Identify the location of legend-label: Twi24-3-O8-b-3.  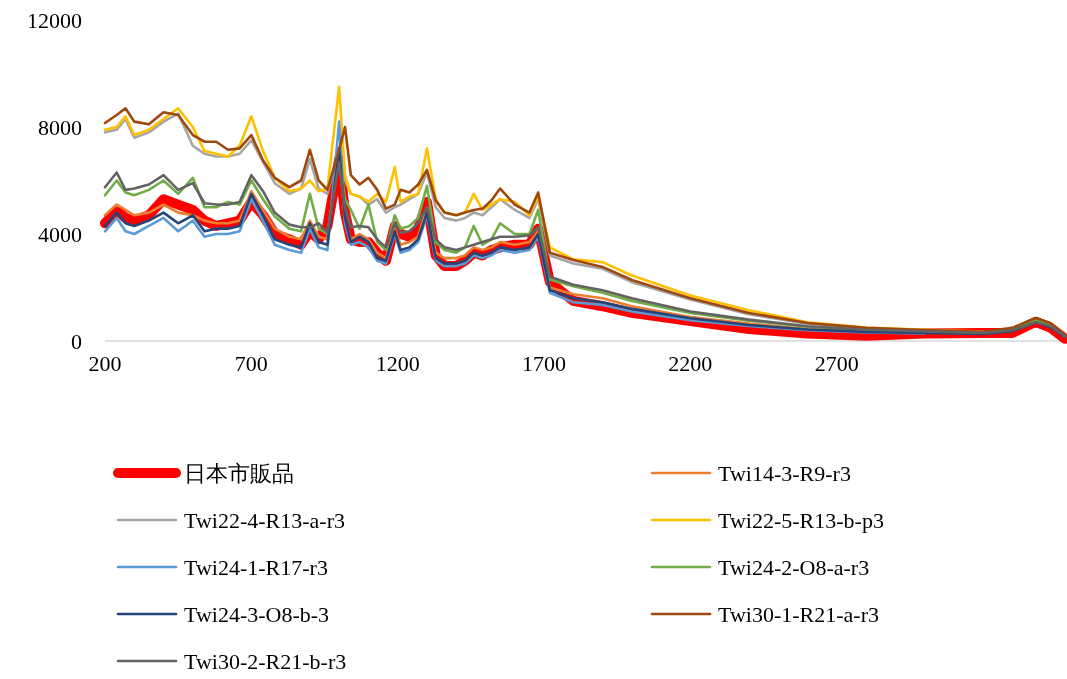
(257, 614).